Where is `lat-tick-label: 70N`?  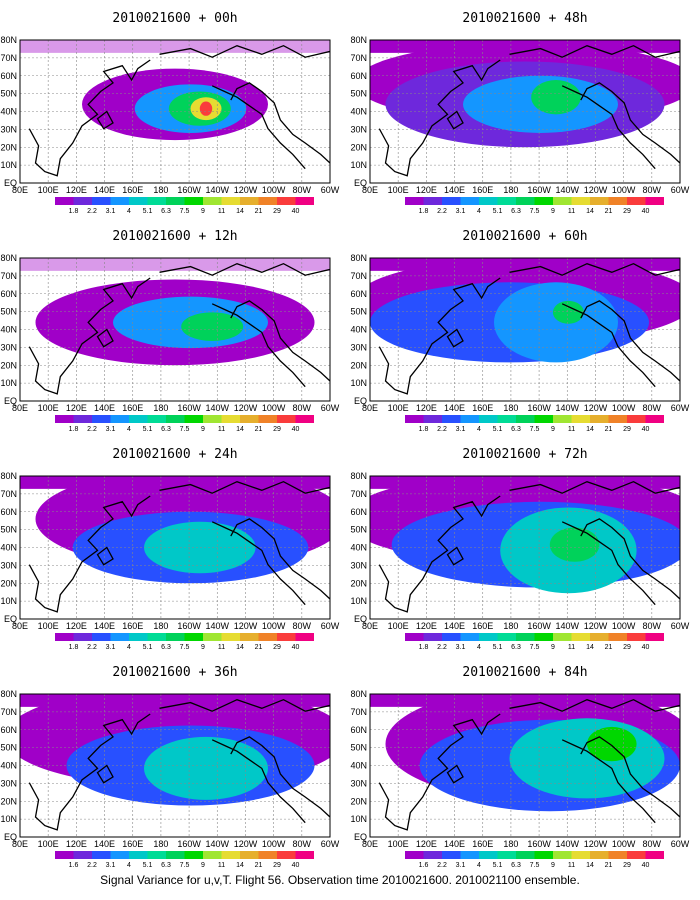 lat-tick-label: 70N is located at coordinates (358, 276).